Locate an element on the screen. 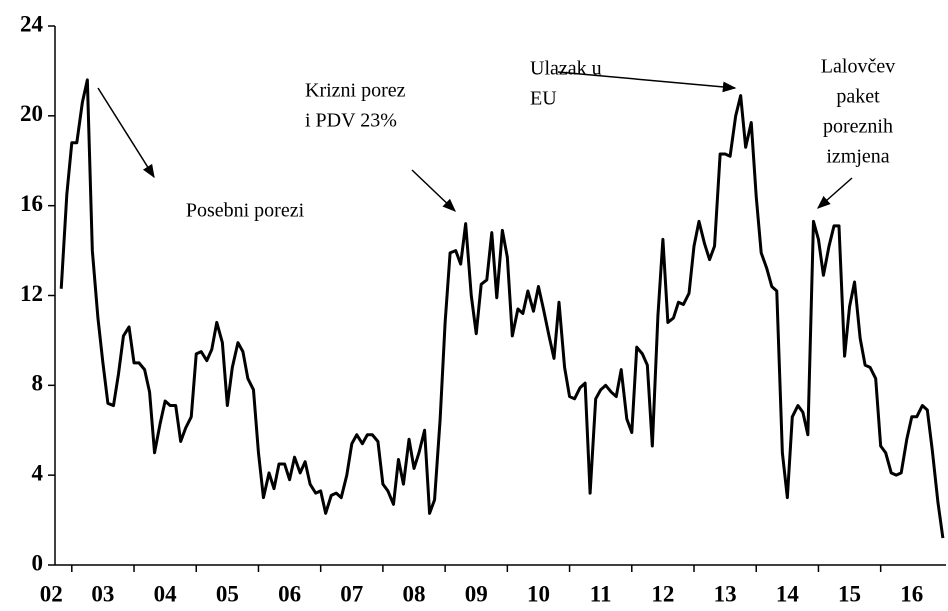 Image resolution: width=948 pixels, height=611 pixels. x-tick-label: 02 is located at coordinates (51, 593).